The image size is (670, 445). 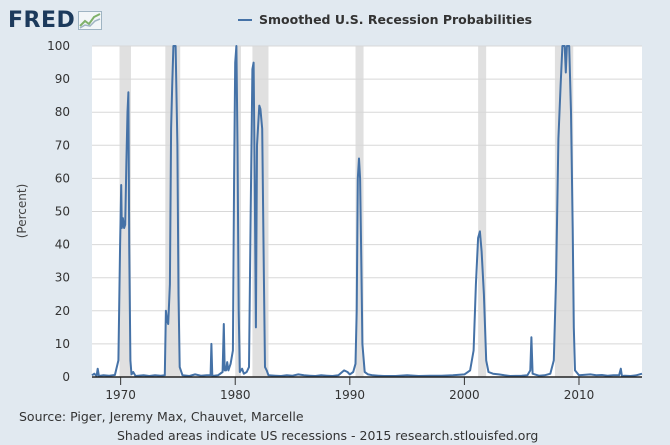 I want to click on legend-label: Smoothed U.S. Recession Probabilities, so click(x=396, y=19).